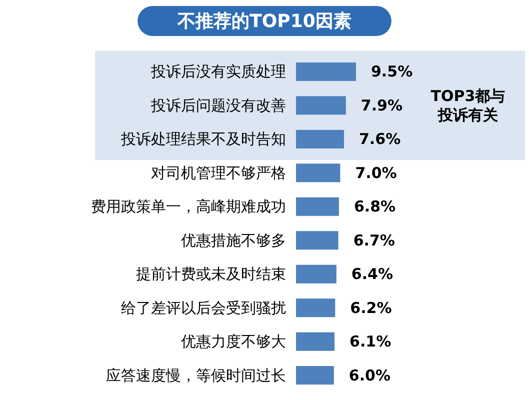  I want to click on band-label: TOP3都与投诉有关, so click(468, 105).